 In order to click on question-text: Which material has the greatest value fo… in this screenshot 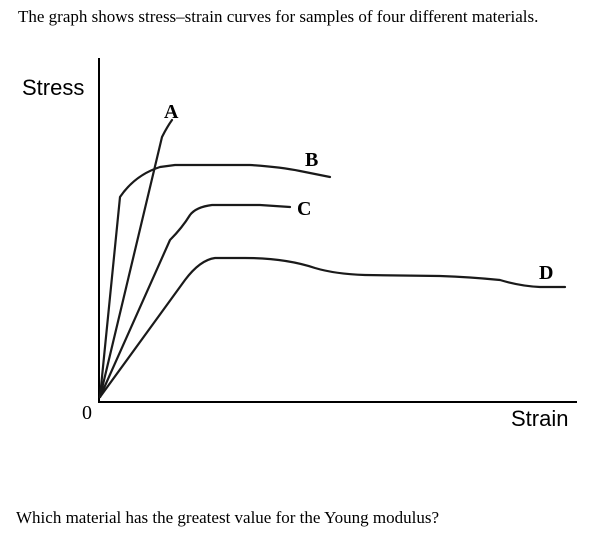, I will do `click(227, 517)`.